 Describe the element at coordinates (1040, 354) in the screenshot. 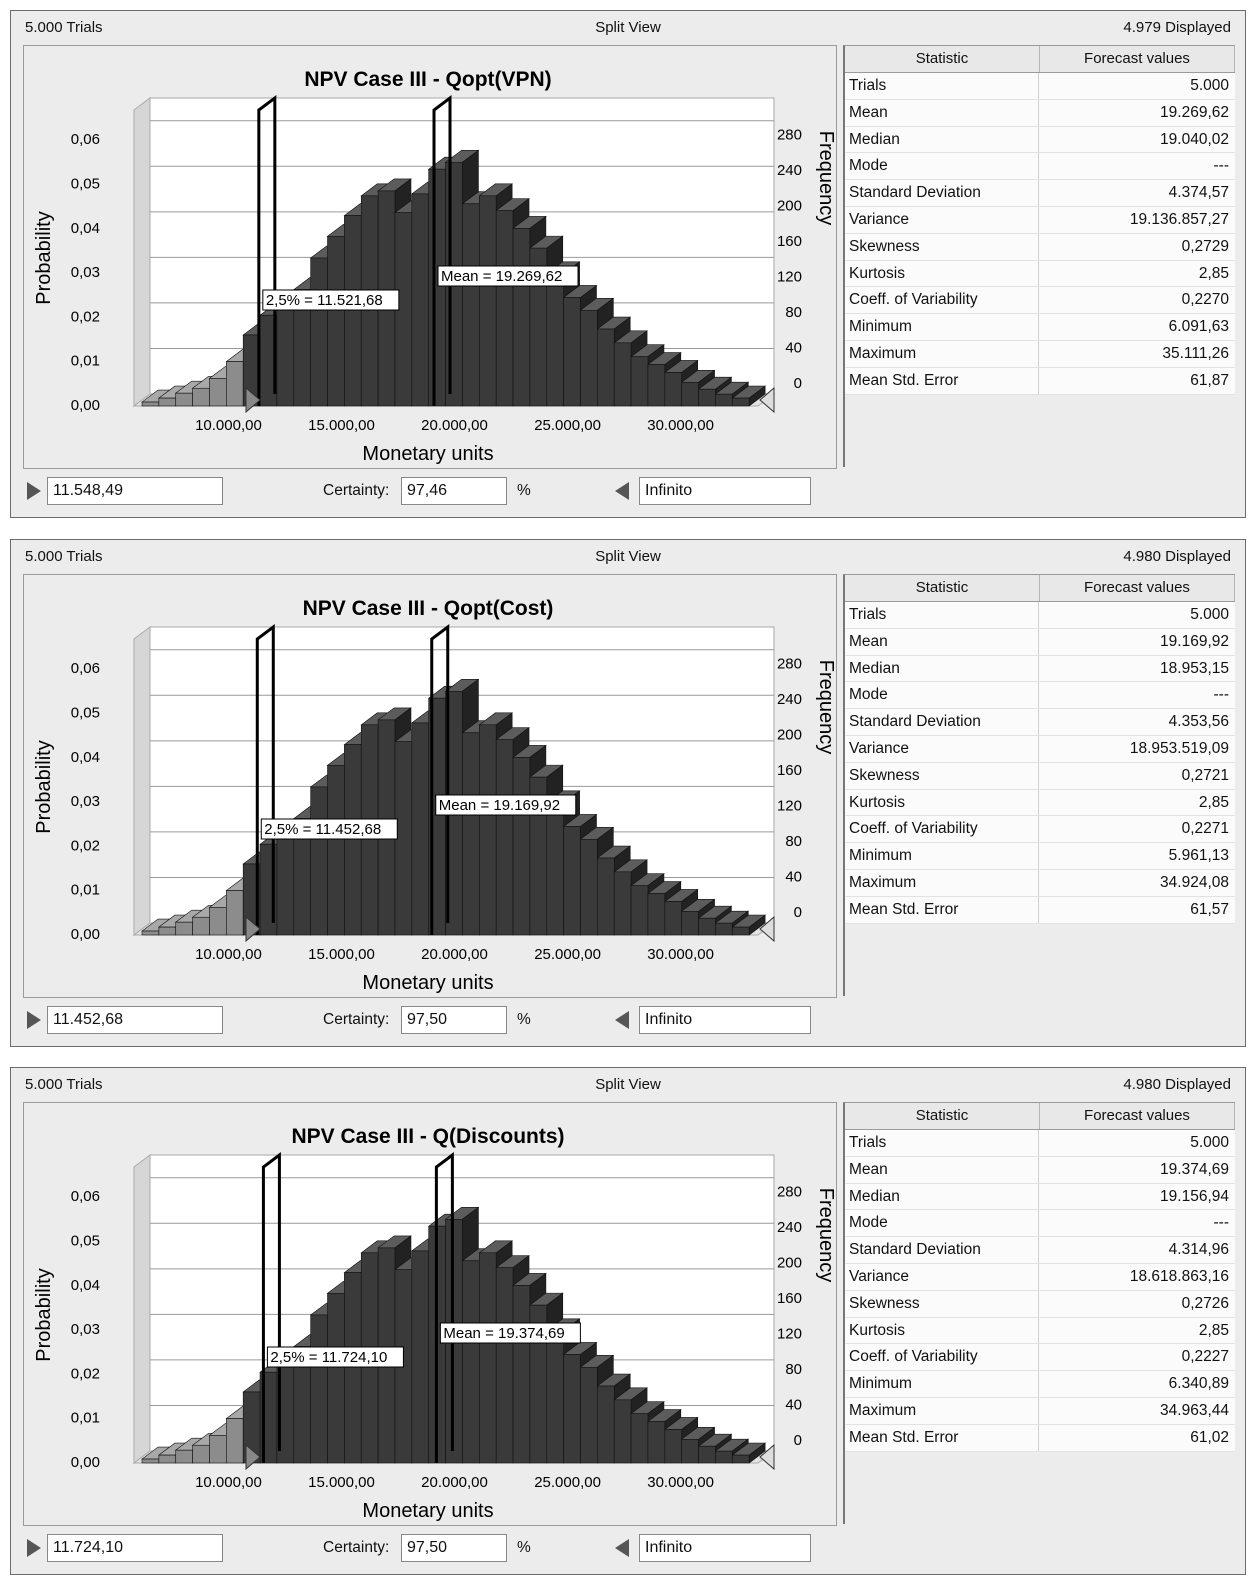

I see `table-row: Maximum 35.111,26` at that location.